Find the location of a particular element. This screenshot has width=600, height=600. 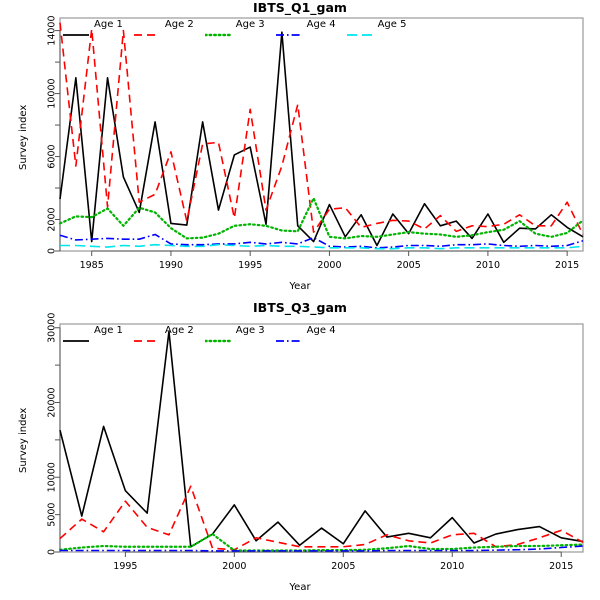

chart-title-q3: IBTS_Q3_gam is located at coordinates (300, 307).